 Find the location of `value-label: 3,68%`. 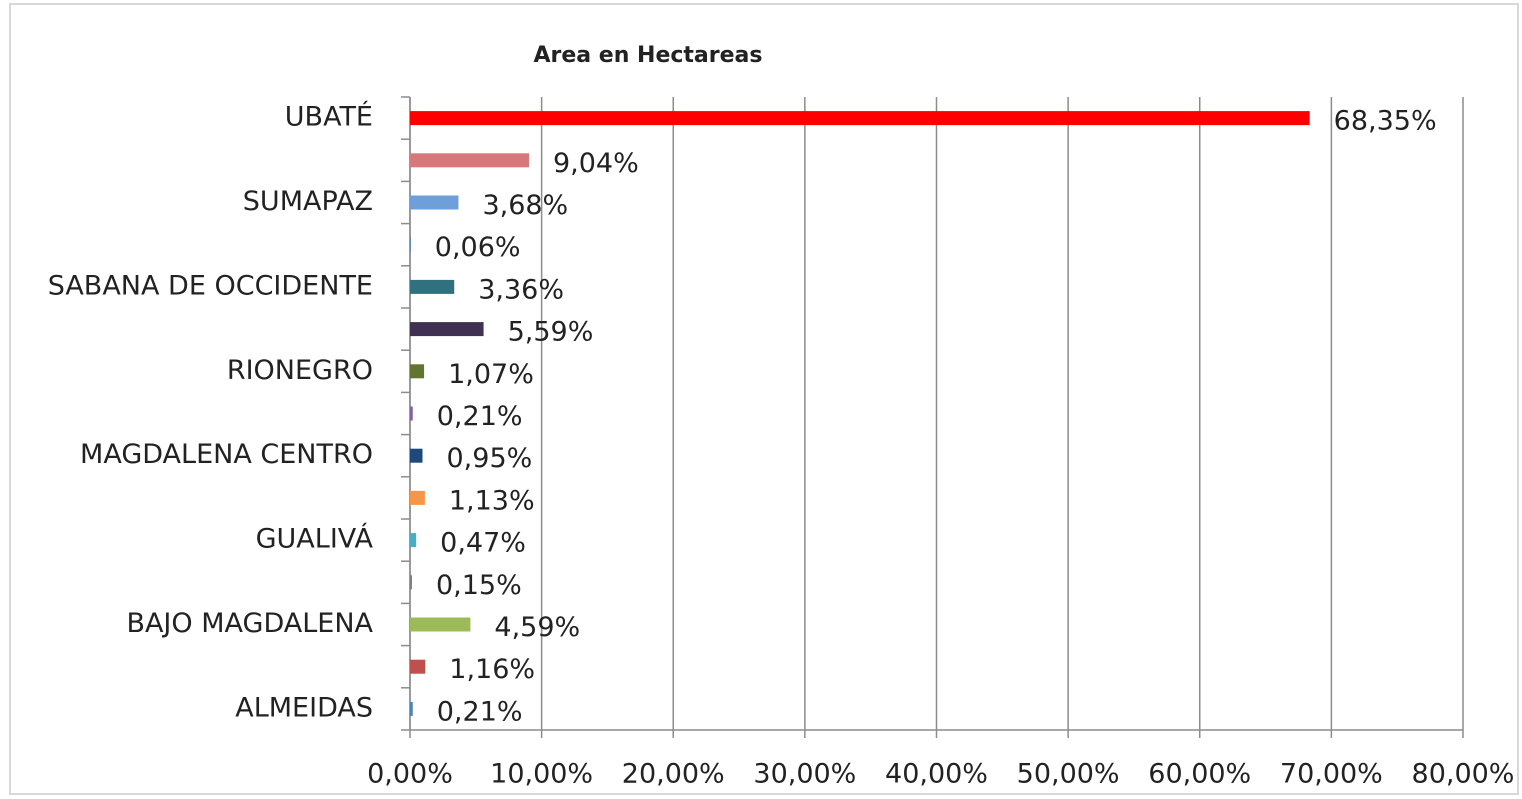

value-label: 3,68% is located at coordinates (525, 205).